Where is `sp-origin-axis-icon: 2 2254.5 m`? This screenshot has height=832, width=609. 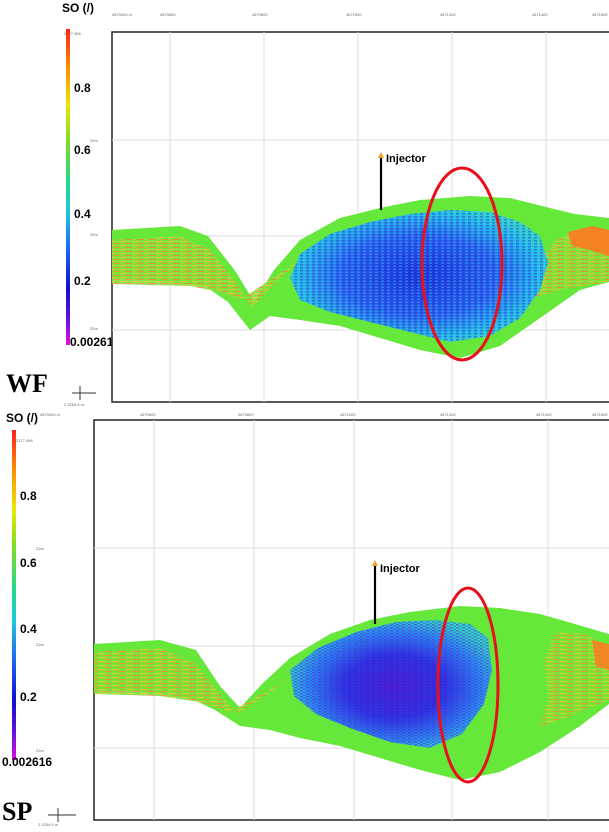 sp-origin-axis-icon: 2 2254.5 m is located at coordinates (57, 817).